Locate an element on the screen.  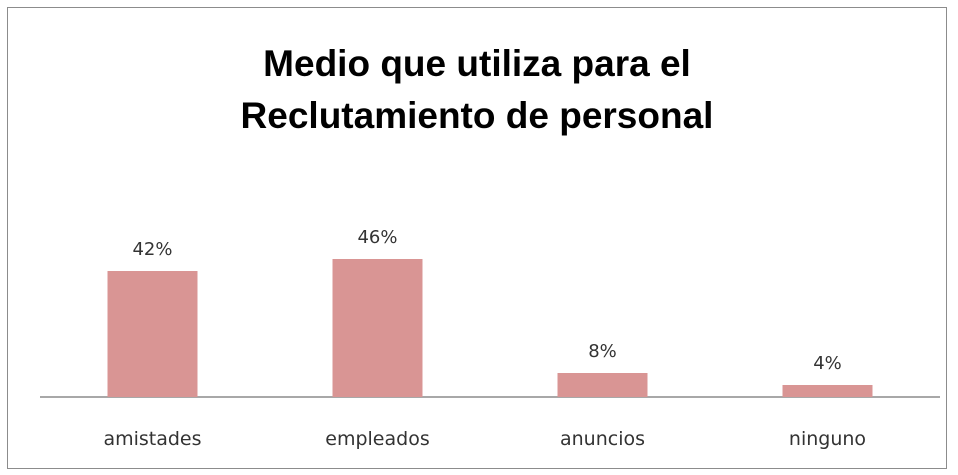
bar-amistades is located at coordinates (152, 334).